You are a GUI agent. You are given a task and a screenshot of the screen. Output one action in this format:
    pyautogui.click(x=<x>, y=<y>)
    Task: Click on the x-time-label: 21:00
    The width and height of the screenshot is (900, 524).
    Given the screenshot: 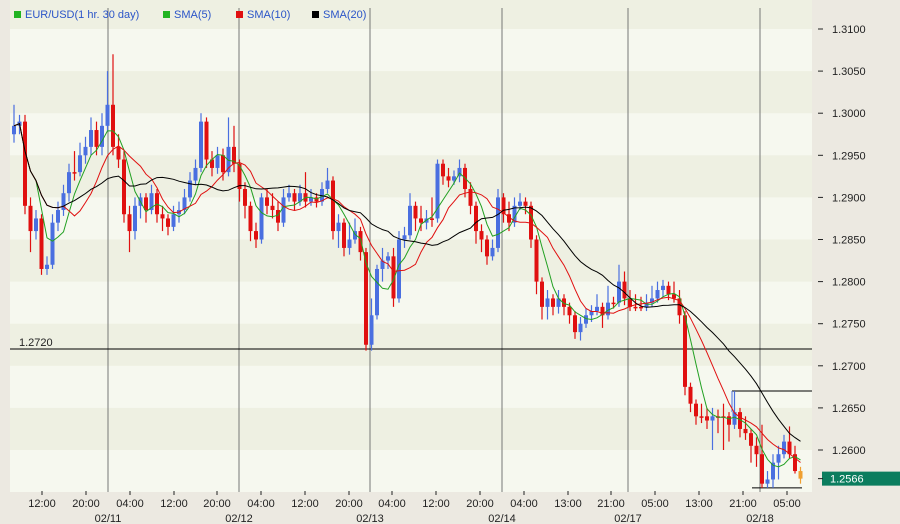 What is the action you would take?
    pyautogui.click(x=743, y=504)
    